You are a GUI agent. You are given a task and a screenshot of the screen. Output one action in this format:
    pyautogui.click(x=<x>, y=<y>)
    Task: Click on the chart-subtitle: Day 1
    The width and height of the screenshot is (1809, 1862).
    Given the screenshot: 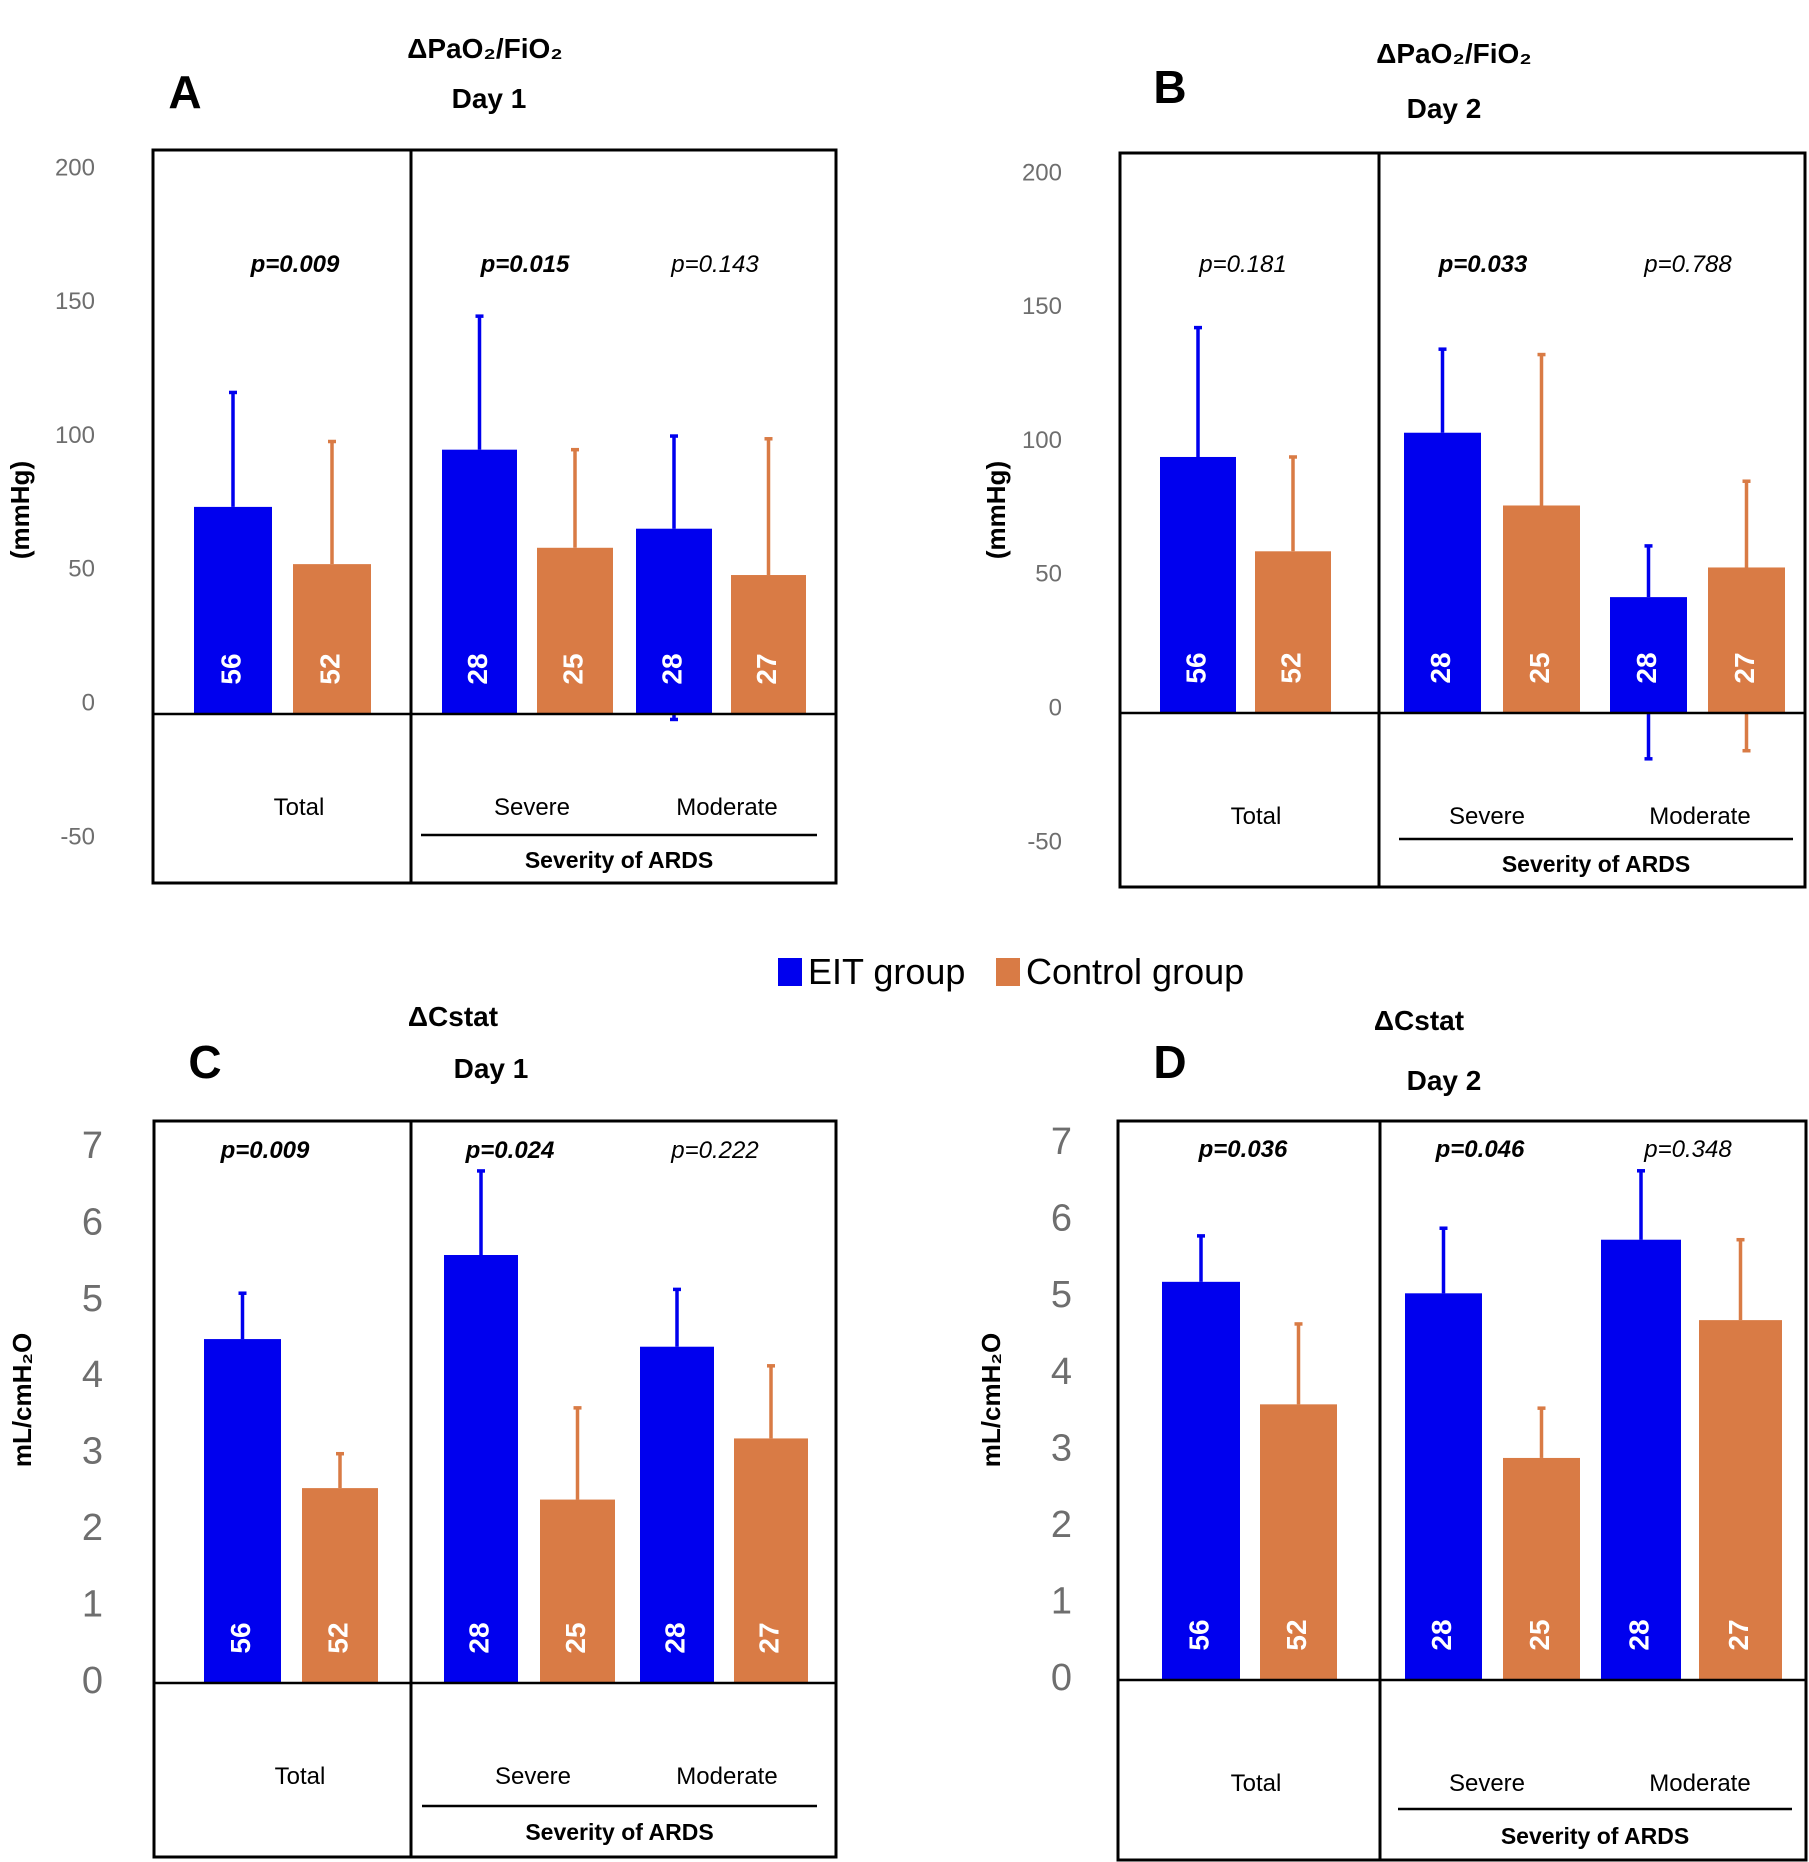 What is the action you would take?
    pyautogui.click(x=489, y=98)
    